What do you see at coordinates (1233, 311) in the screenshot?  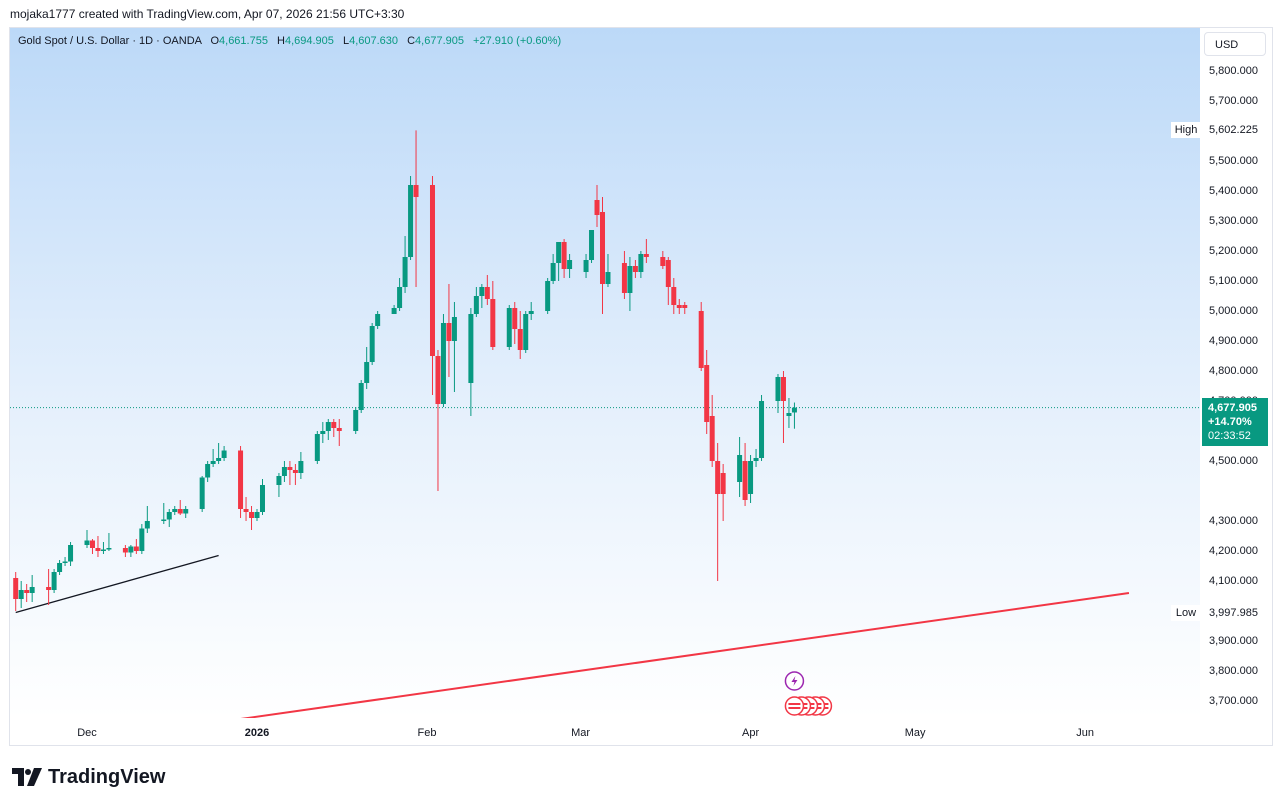 I see `price-tick-label: 5,000.000` at bounding box center [1233, 311].